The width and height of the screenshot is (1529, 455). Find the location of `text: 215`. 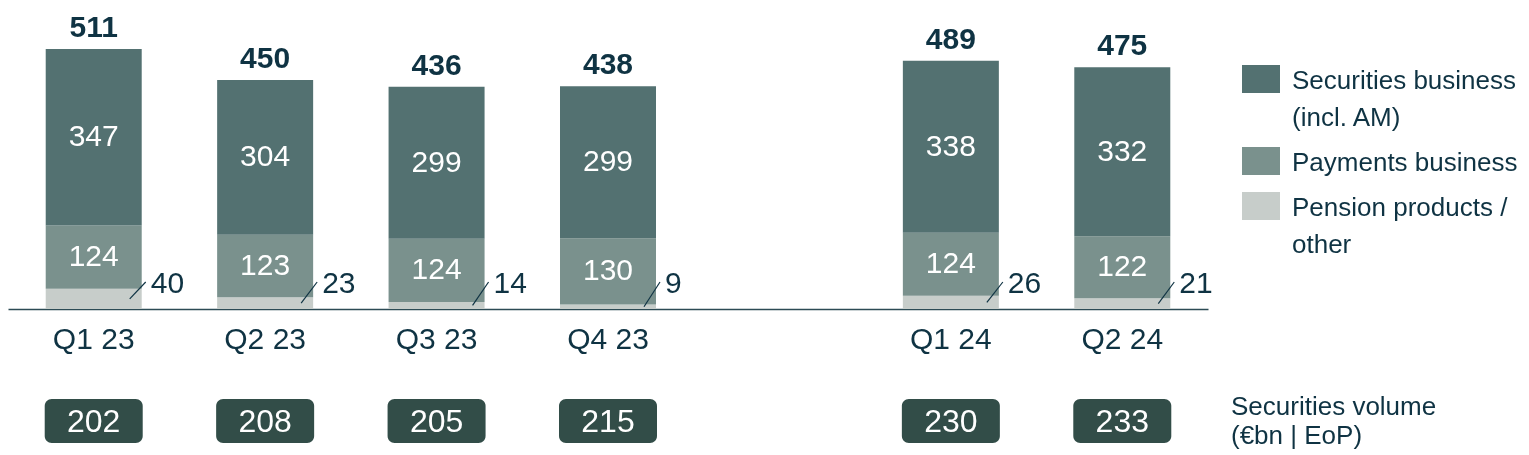

text: 215 is located at coordinates (608, 421).